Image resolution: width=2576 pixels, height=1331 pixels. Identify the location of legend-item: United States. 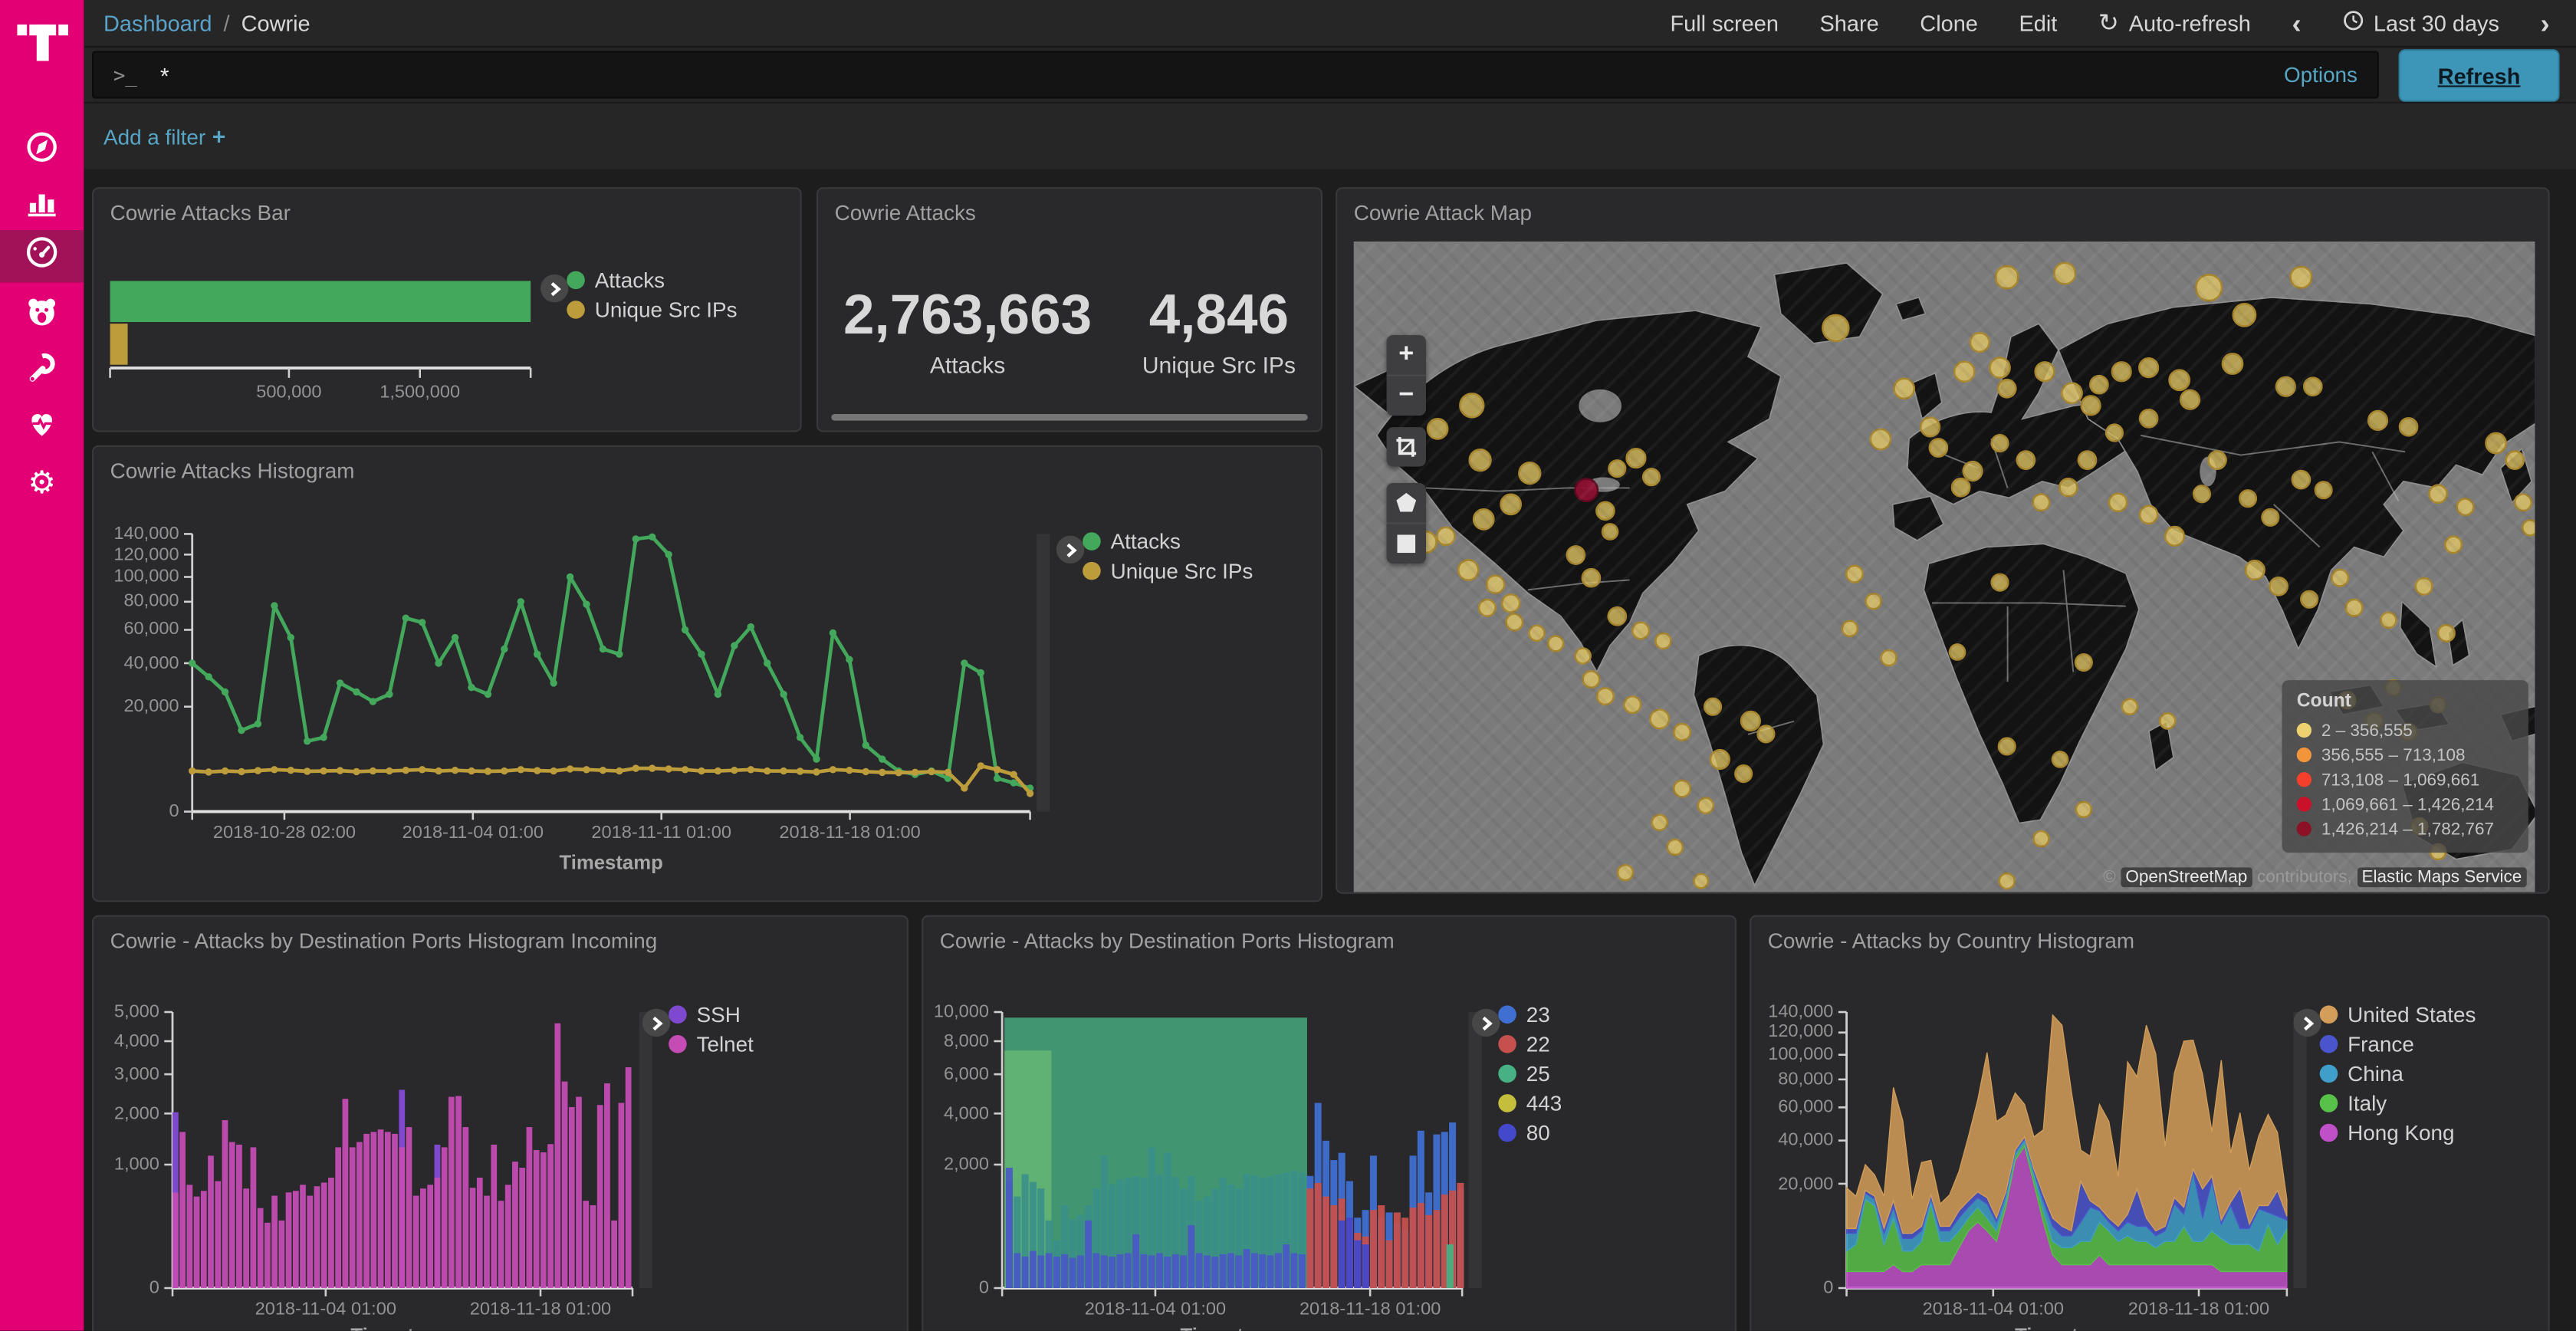
(2398, 1014).